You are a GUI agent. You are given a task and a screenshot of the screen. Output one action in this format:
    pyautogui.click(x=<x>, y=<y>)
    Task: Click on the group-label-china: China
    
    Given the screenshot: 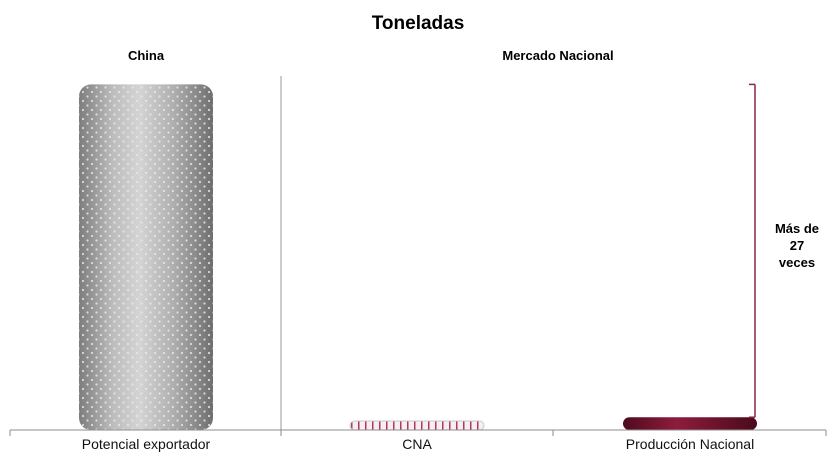 What is the action you would take?
    pyautogui.click(x=146, y=55)
    